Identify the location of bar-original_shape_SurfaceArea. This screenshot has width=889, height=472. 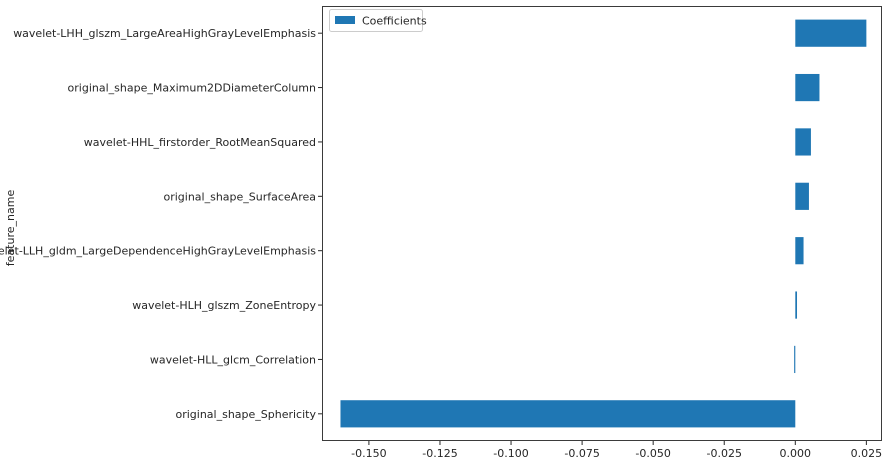
(802, 196).